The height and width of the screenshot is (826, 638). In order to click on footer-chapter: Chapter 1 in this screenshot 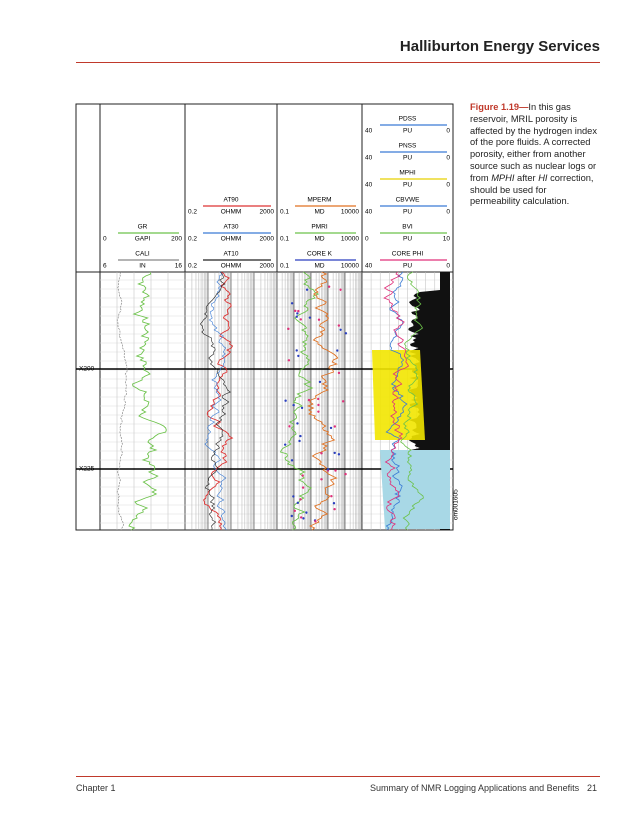, I will do `click(96, 788)`.